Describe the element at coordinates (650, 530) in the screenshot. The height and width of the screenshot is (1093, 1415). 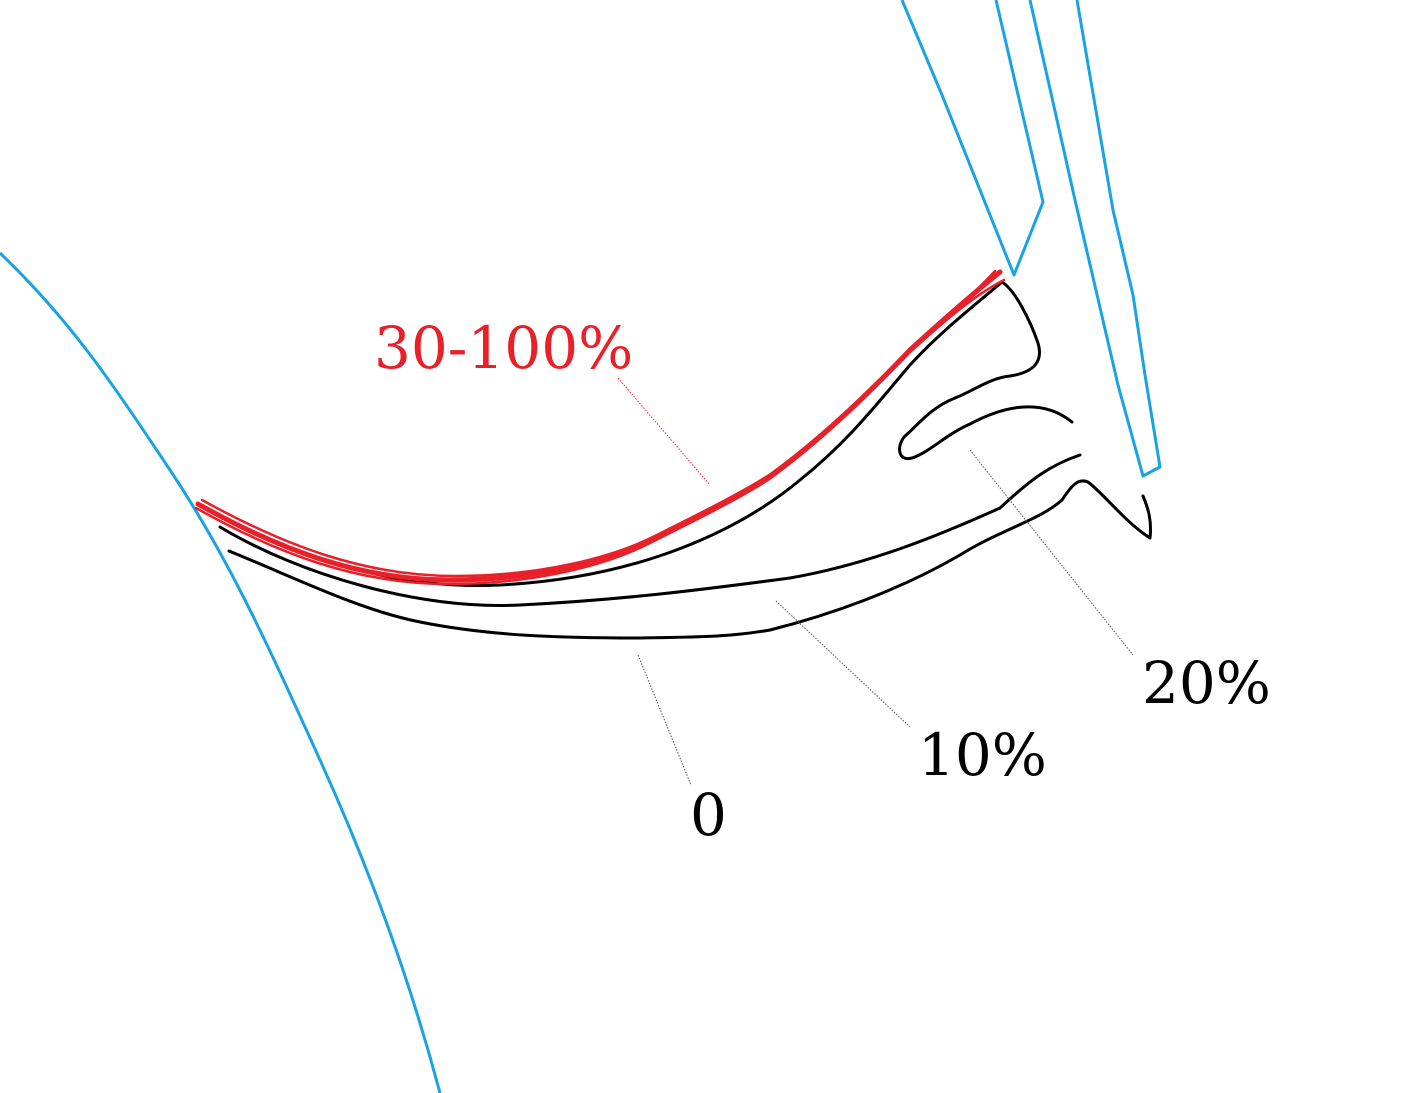
I see `curve-middle` at that location.